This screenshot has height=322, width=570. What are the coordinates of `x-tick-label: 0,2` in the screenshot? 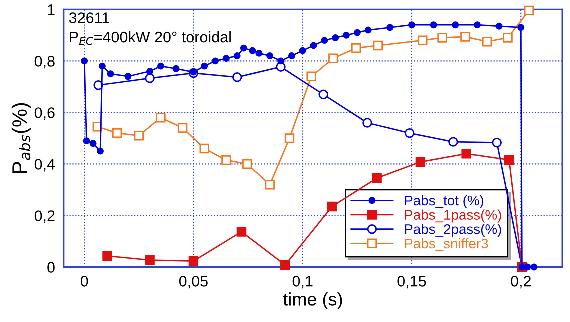 It's located at (521, 282).